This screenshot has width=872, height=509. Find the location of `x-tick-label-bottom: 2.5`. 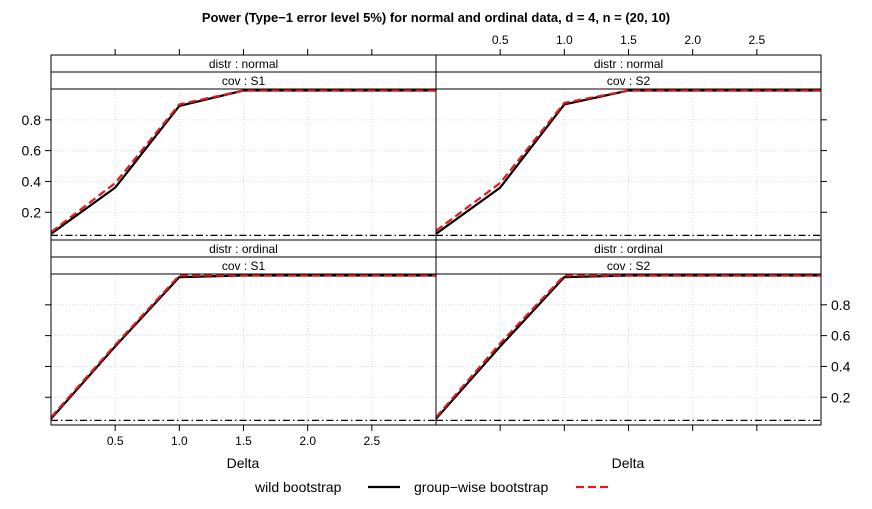

x-tick-label-bottom: 2.5 is located at coordinates (371, 441).